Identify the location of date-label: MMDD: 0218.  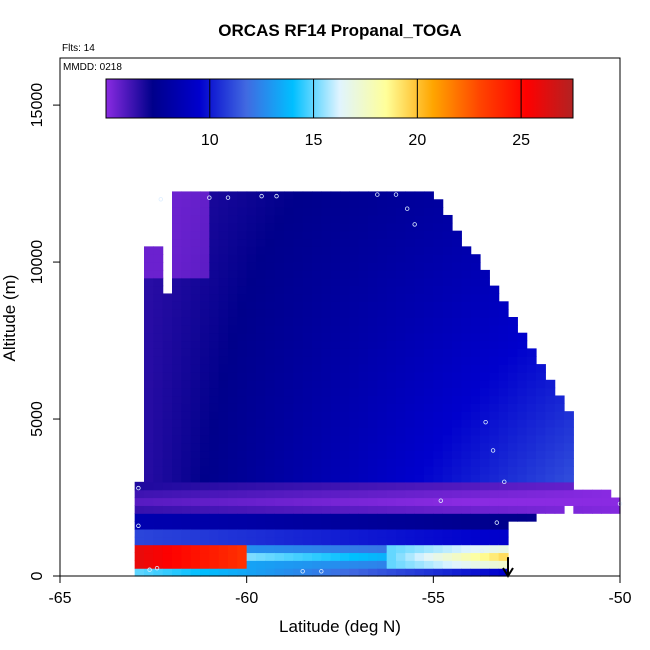
(92, 67).